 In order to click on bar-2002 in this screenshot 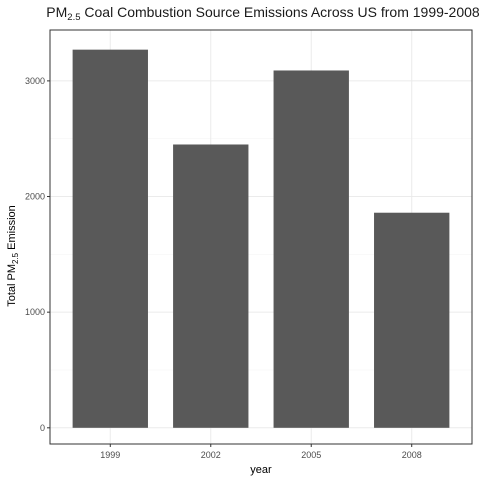, I will do `click(211, 286)`.